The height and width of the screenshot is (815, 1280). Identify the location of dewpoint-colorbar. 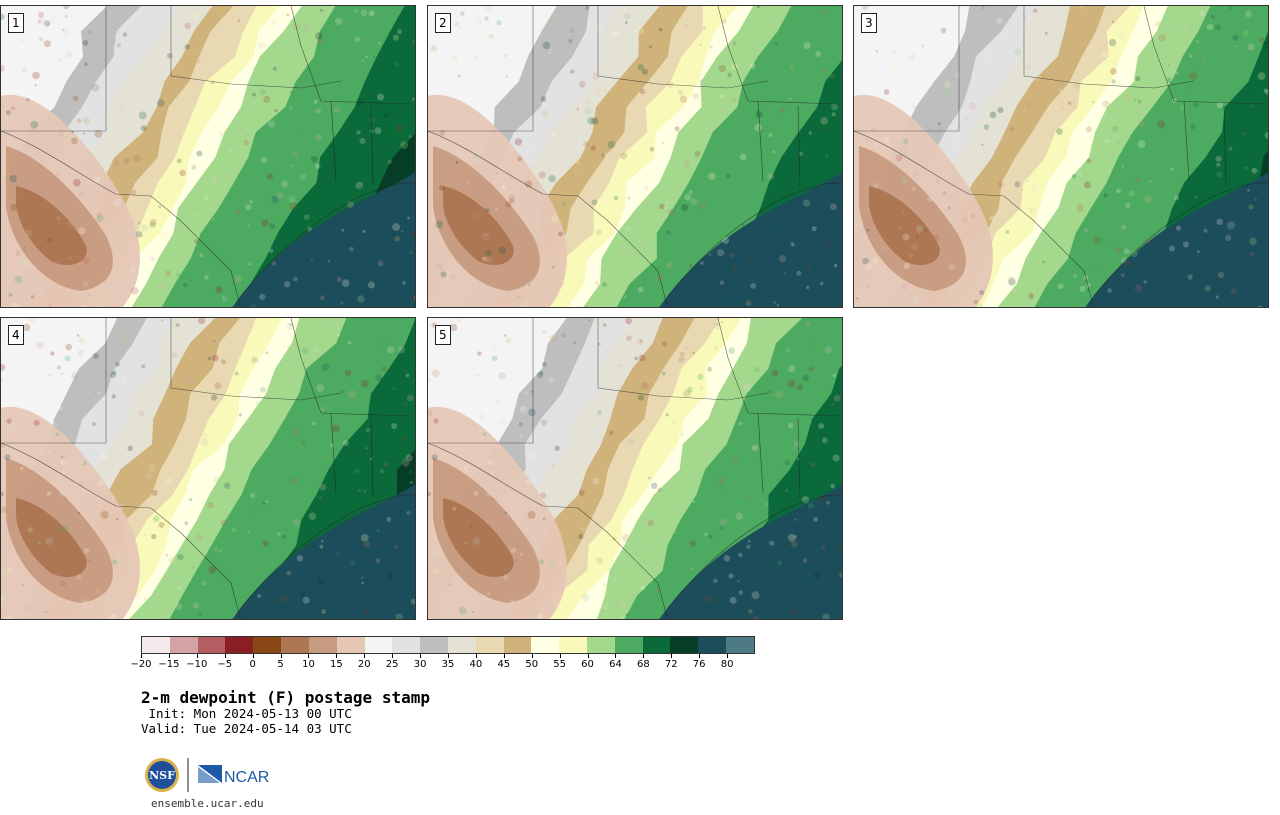
(448, 645).